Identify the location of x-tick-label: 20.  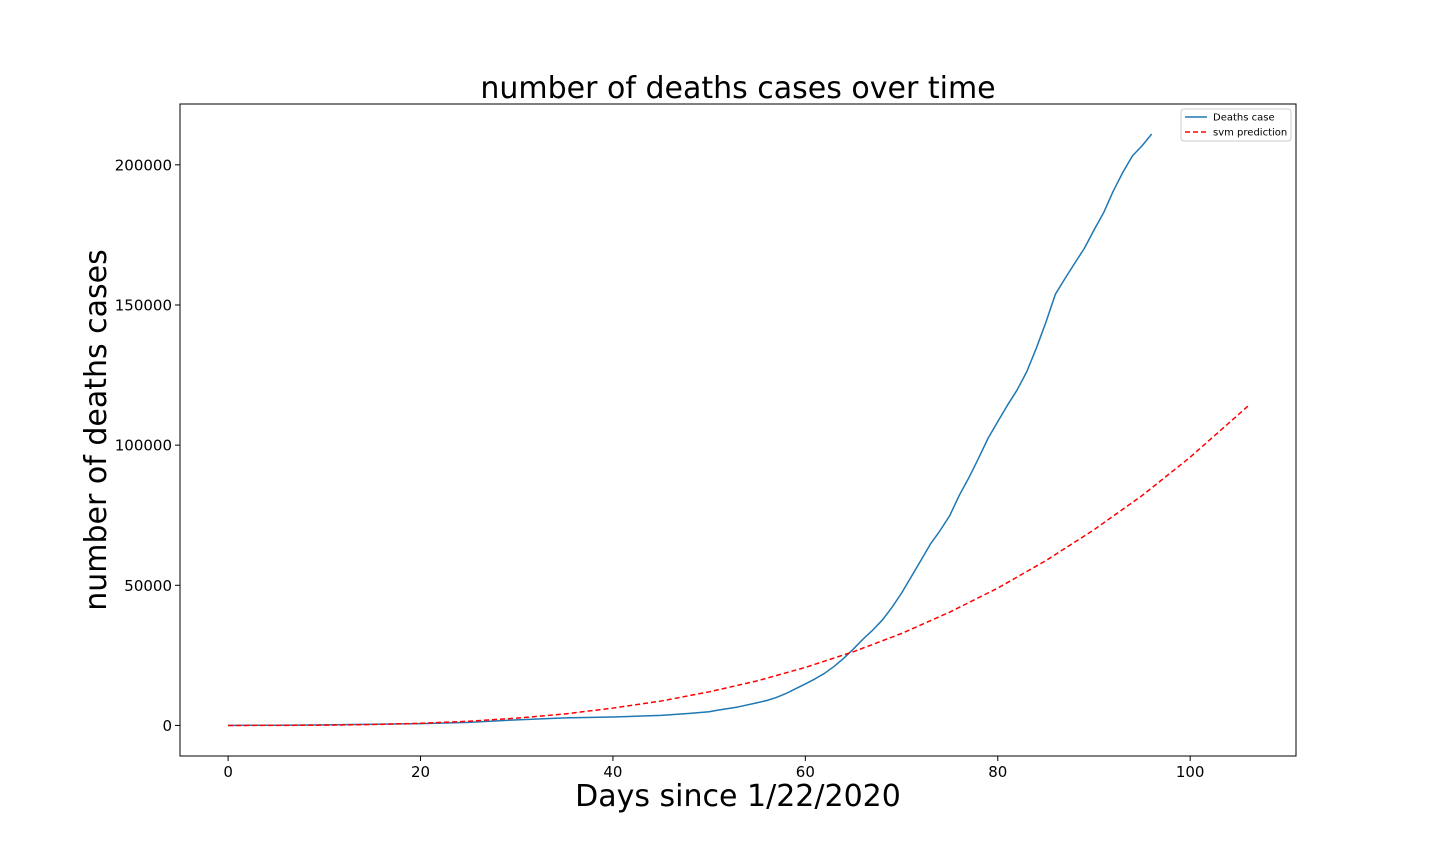
(420, 772).